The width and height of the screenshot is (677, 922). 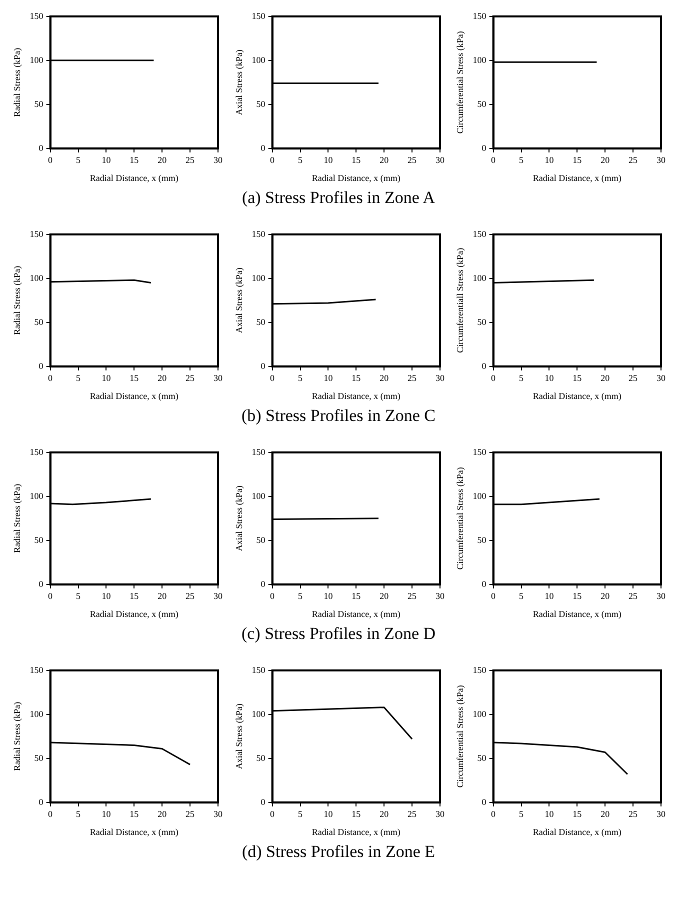 What do you see at coordinates (17, 736) in the screenshot?
I see `y-axis-title: Radial Stress (kPa)` at bounding box center [17, 736].